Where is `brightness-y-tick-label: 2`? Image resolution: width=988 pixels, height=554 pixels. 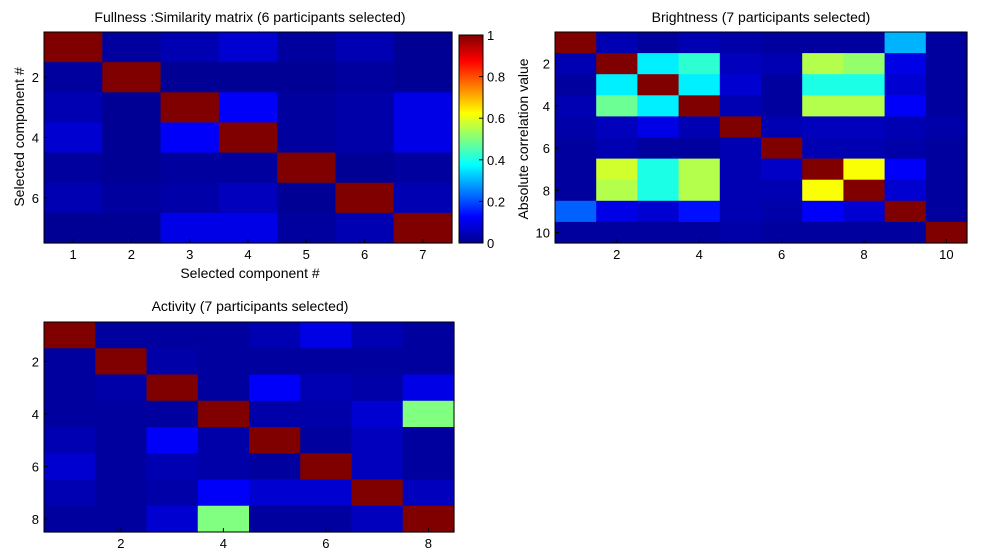 brightness-y-tick-label: 2 is located at coordinates (546, 64).